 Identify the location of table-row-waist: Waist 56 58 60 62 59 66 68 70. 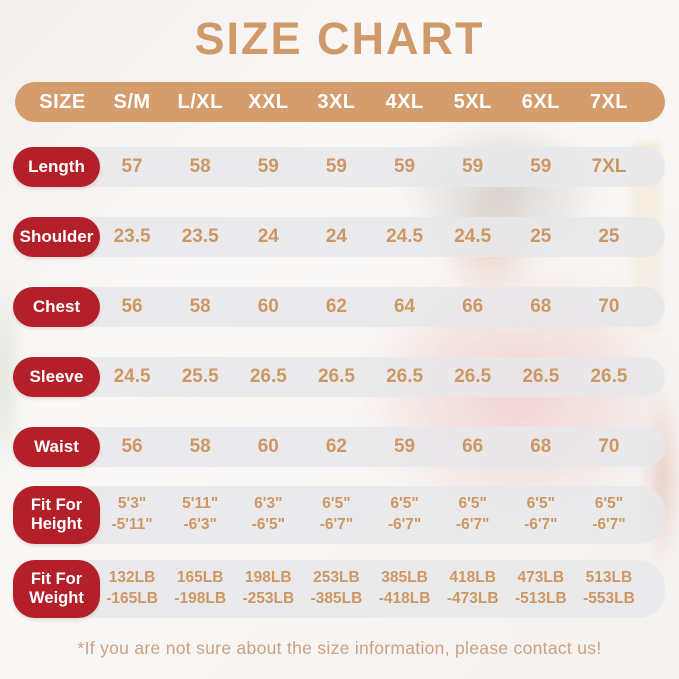
(339, 447).